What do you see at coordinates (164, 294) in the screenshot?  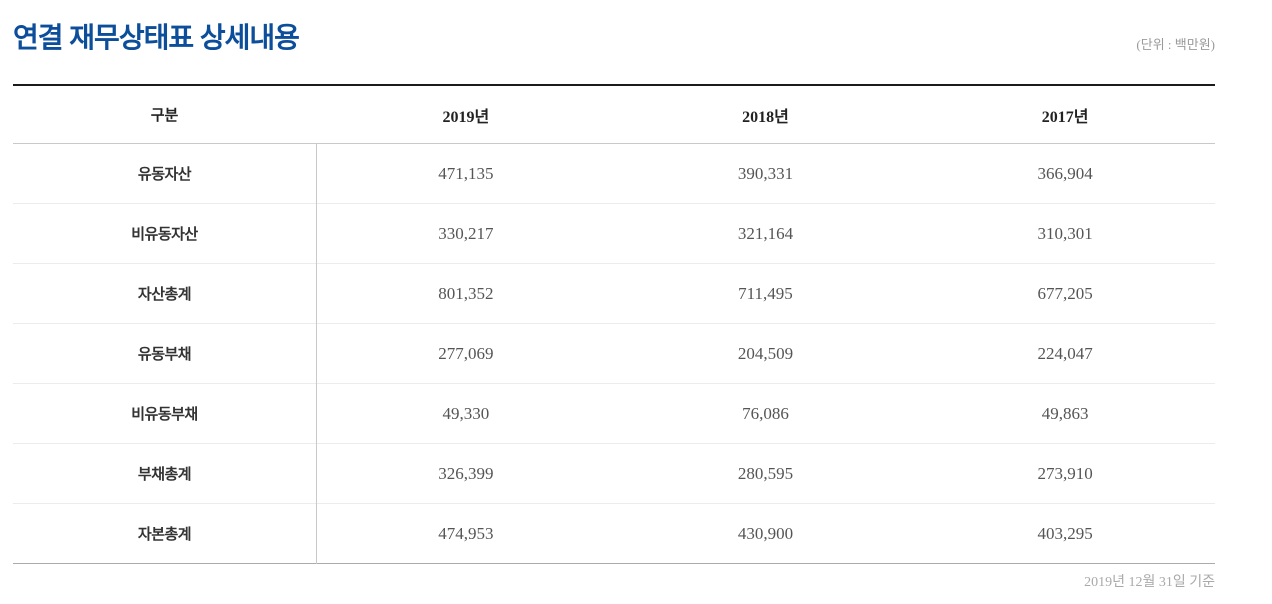 I see `row-label: 자산총계` at bounding box center [164, 294].